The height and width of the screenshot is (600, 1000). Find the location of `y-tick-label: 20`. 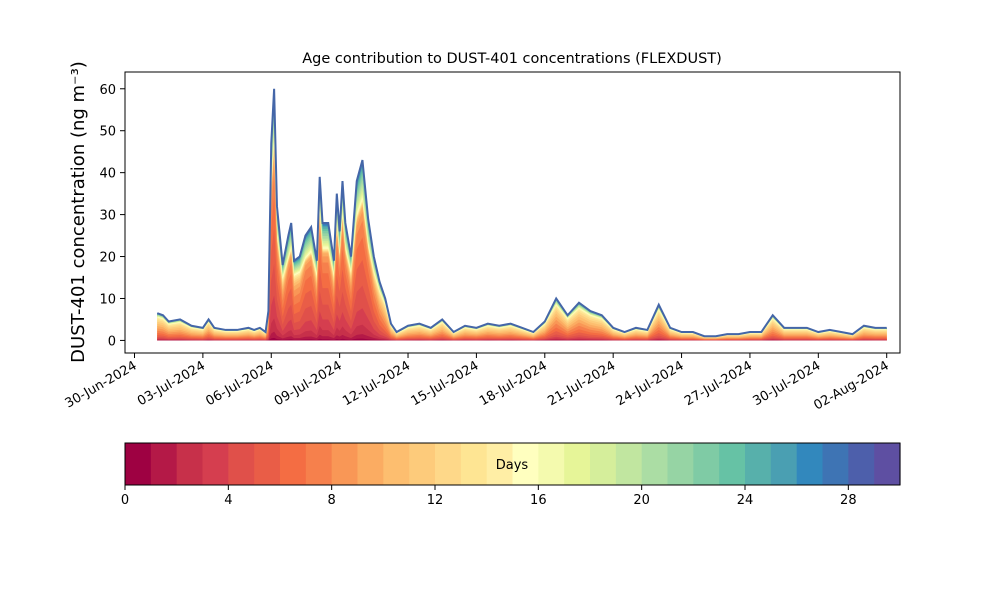

y-tick-label: 20 is located at coordinates (107, 258).